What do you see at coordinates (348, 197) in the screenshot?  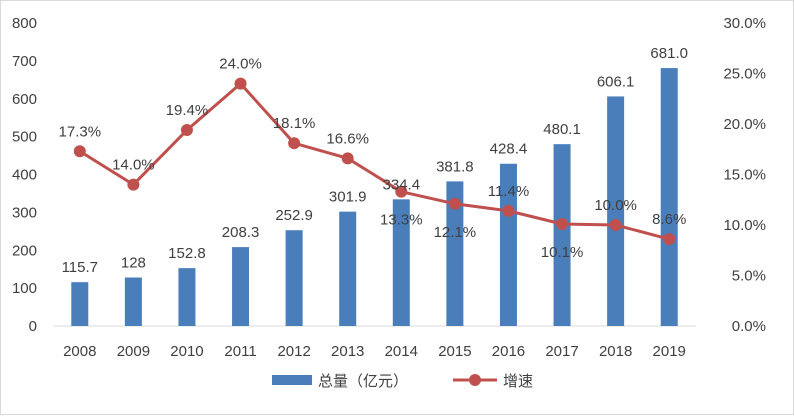 I see `bar-value-label: 301.9` at bounding box center [348, 197].